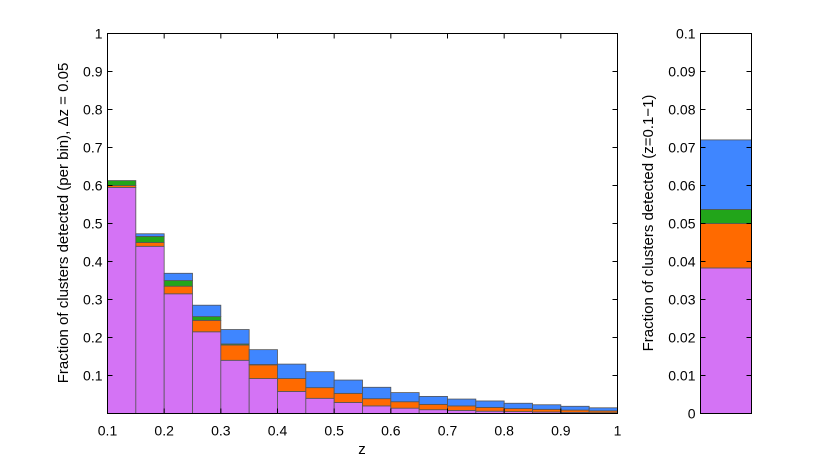 The image size is (830, 466). Describe the element at coordinates (681, 72) in the screenshot. I see `summary-y-tick-label-9: 0.09` at that location.